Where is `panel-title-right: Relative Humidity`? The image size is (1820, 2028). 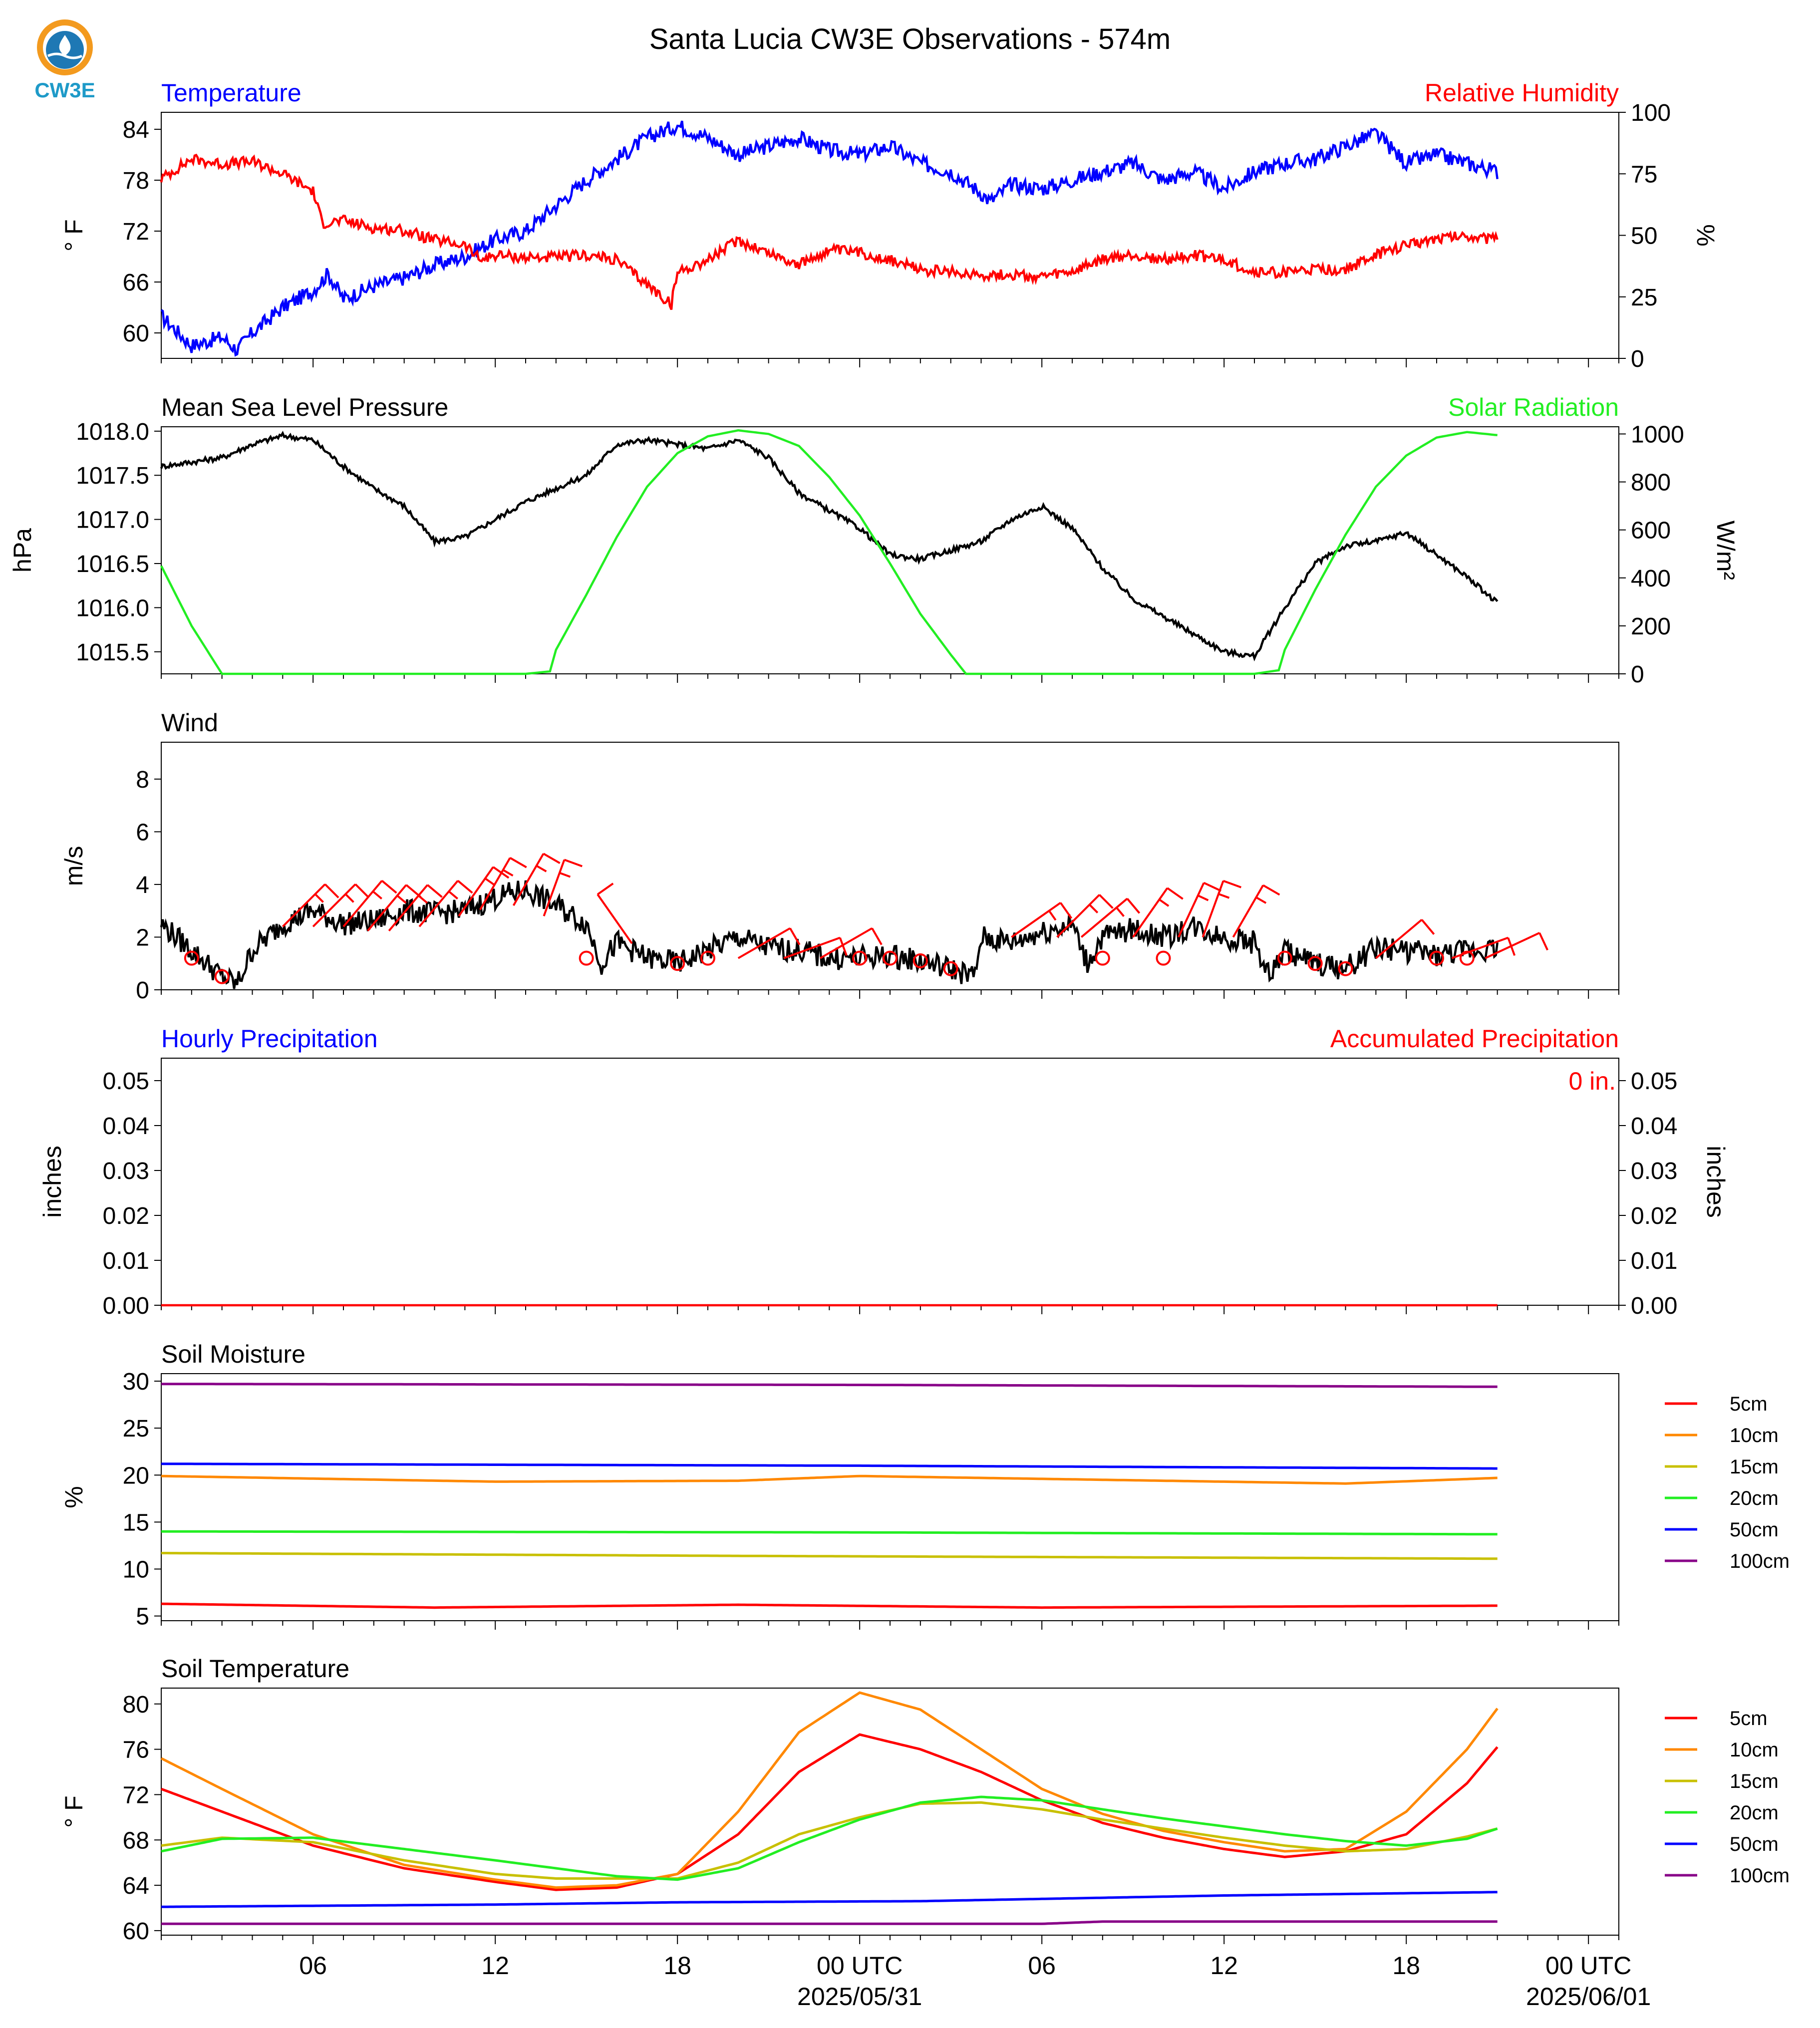 panel-title-right: Relative Humidity is located at coordinates (1522, 93).